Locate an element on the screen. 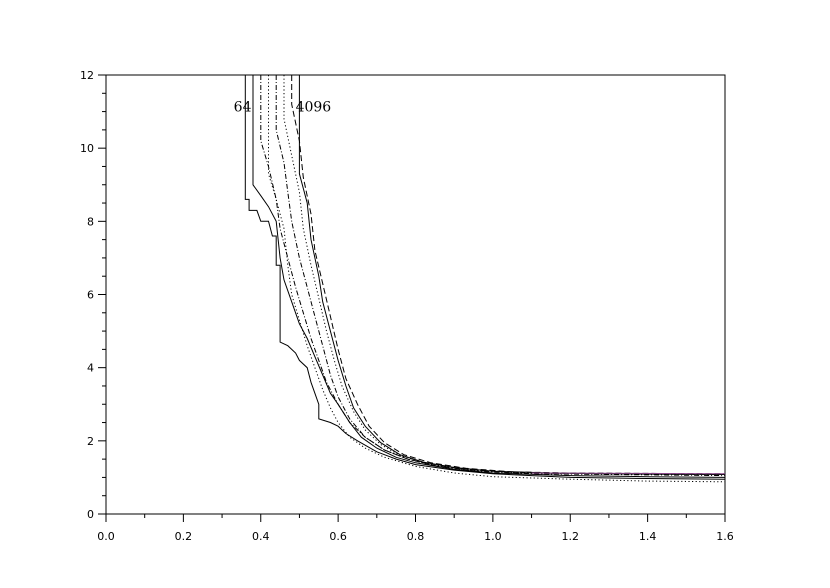  y-tick-label: 12 is located at coordinates (87, 75).